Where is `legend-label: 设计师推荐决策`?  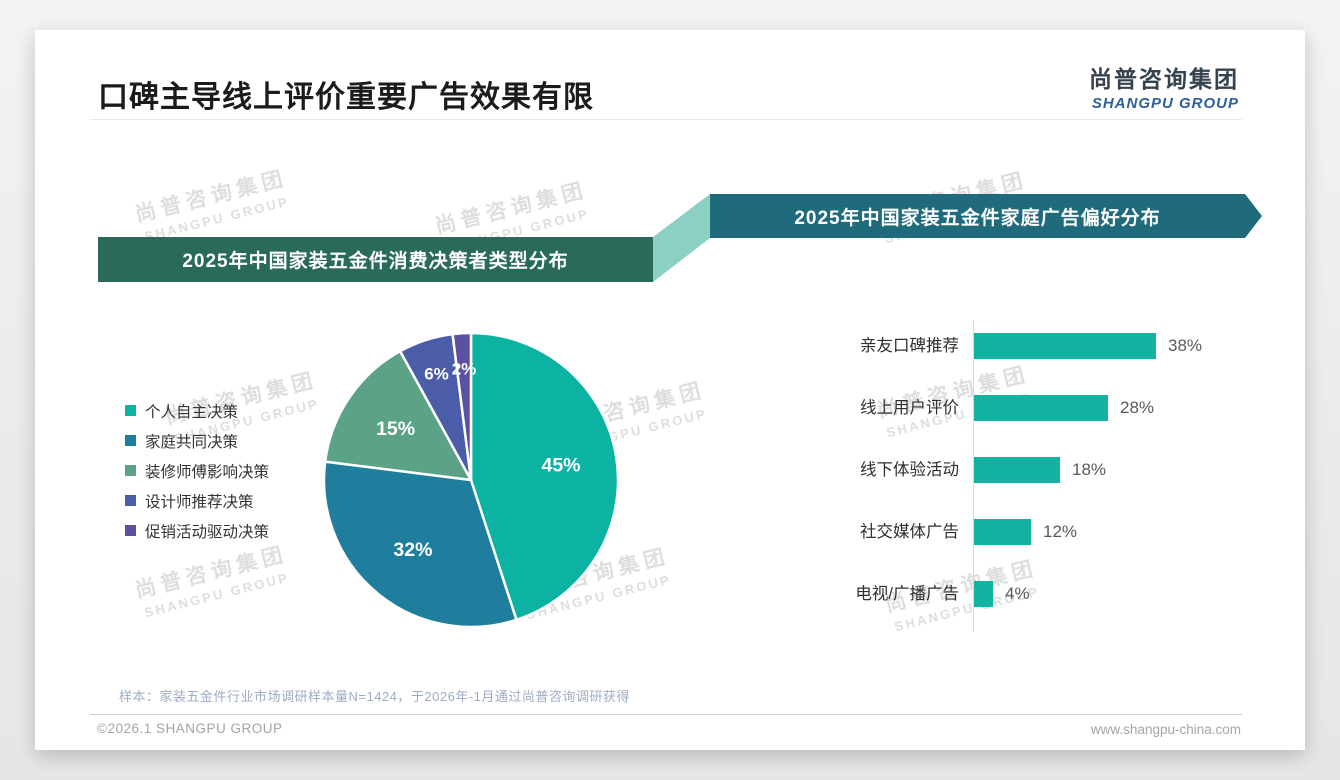 legend-label: 设计师推荐决策 is located at coordinates (199, 502).